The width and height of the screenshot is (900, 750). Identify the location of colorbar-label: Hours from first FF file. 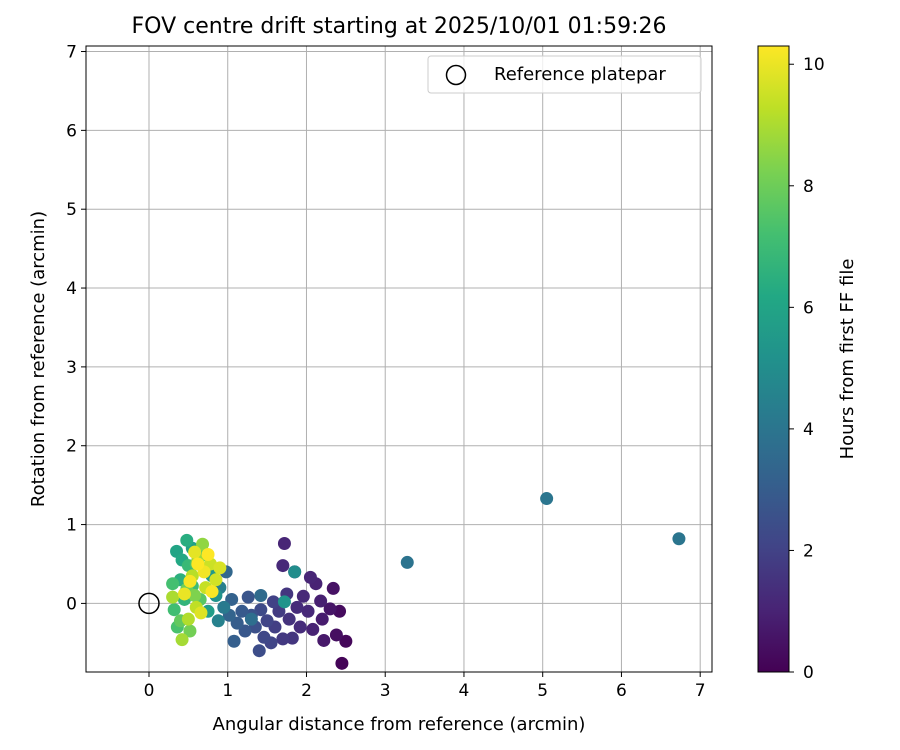
(847, 359).